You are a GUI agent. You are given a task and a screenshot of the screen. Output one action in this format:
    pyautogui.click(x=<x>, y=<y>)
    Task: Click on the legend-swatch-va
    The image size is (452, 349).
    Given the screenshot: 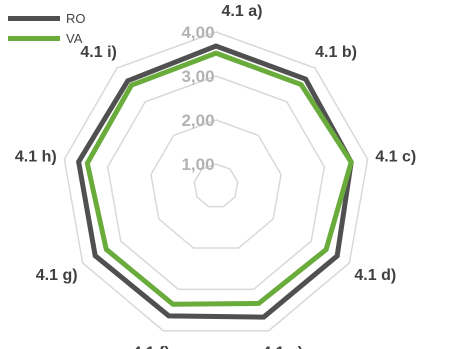 What is the action you would take?
    pyautogui.click(x=34, y=38)
    